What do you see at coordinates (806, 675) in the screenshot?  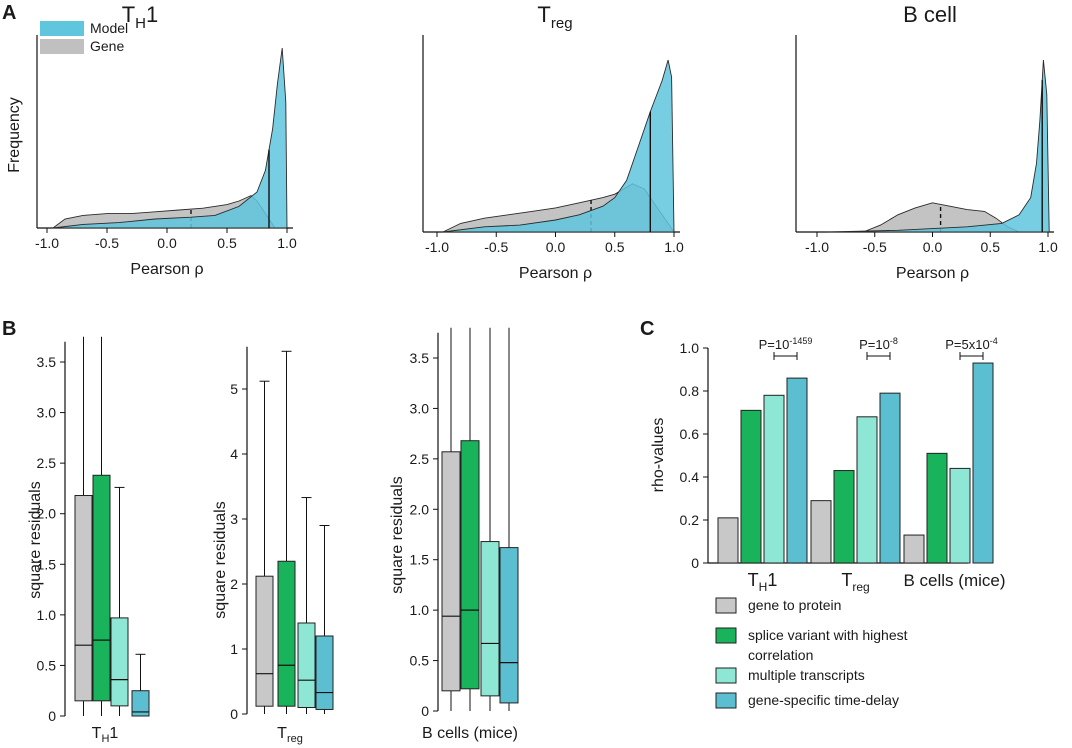 I see `legend-label: multiple transcripts` at bounding box center [806, 675].